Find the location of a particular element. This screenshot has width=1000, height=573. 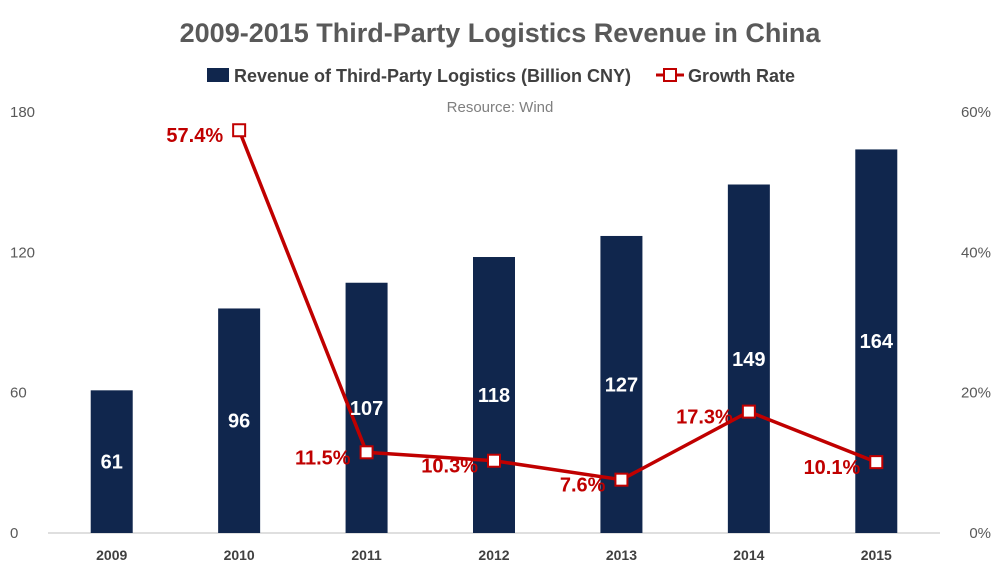

growth-marker-2012 is located at coordinates (494, 460).